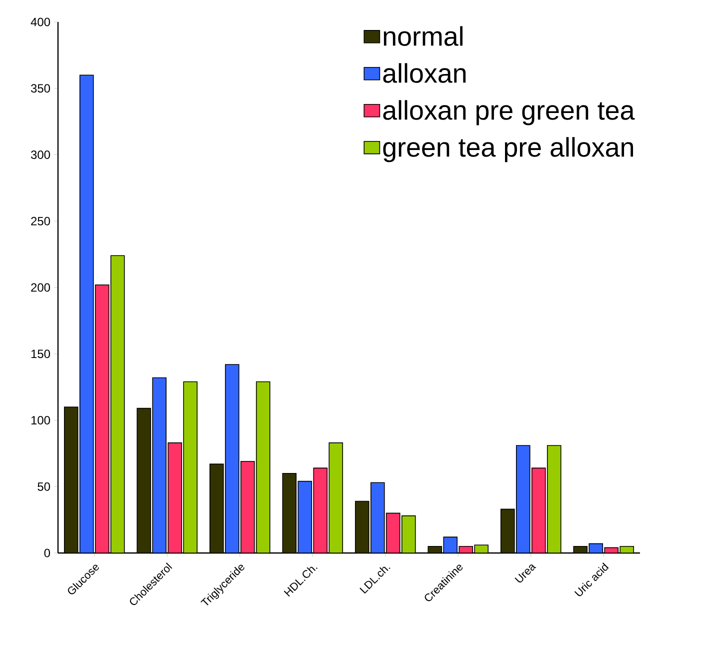 The image size is (713, 659). I want to click on y-tick-label: 50, so click(44, 486).